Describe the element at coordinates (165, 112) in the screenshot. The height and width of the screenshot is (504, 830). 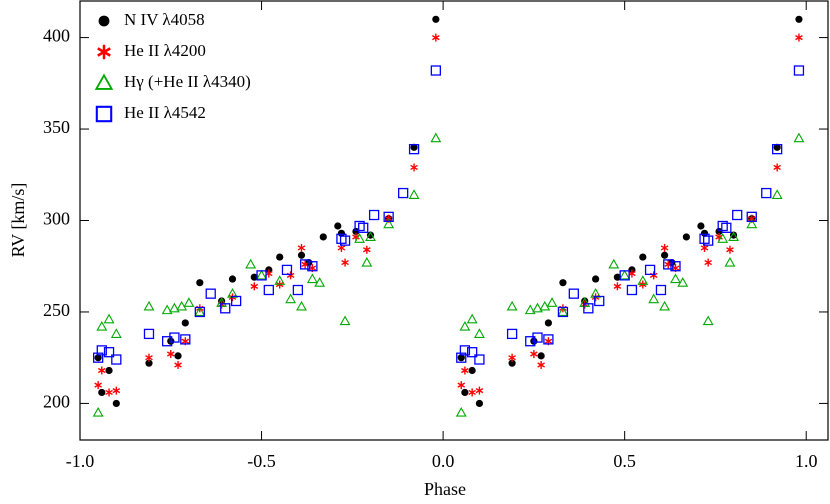
I see `legend-label: He II λ4542` at that location.